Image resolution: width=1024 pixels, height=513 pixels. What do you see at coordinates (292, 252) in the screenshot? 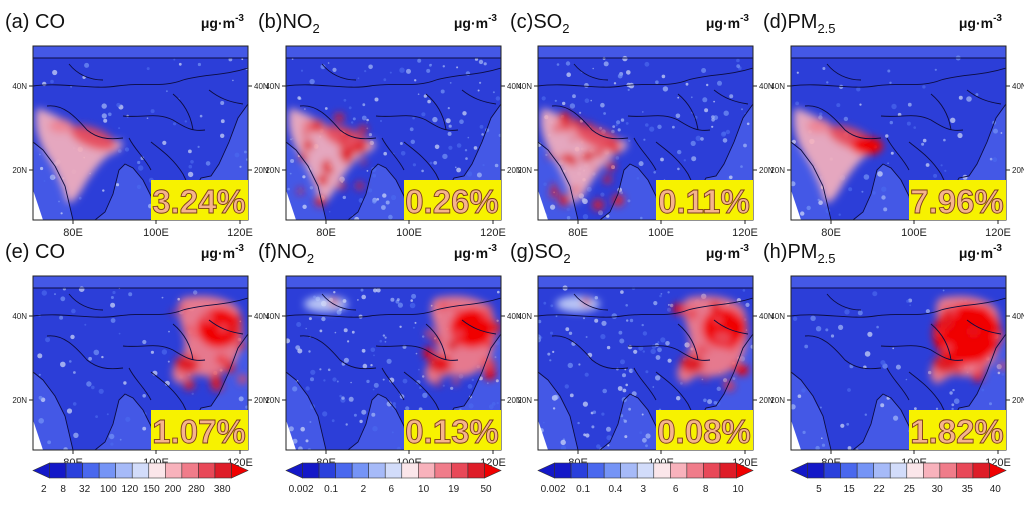
I see `panel-species: NO` at bounding box center [292, 252].